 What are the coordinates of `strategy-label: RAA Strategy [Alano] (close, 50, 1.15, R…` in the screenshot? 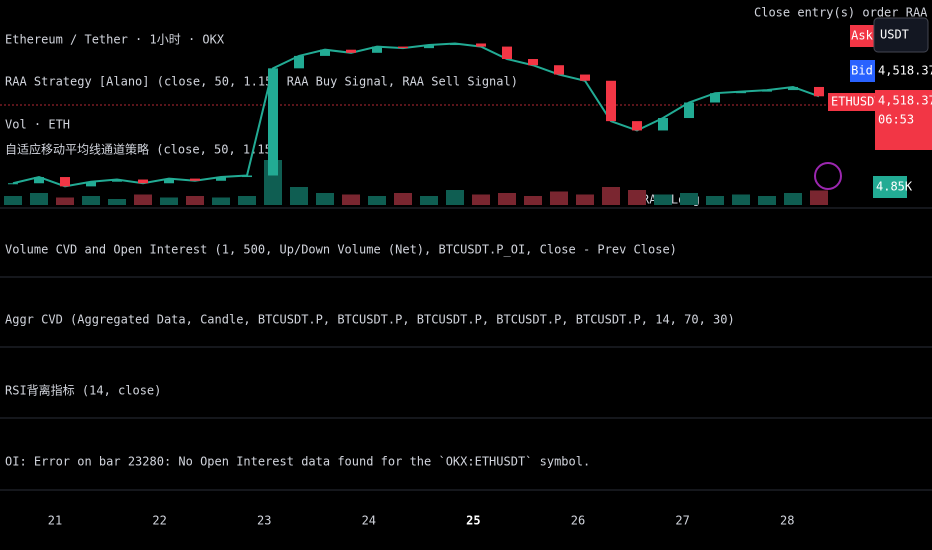 It's located at (261, 82).